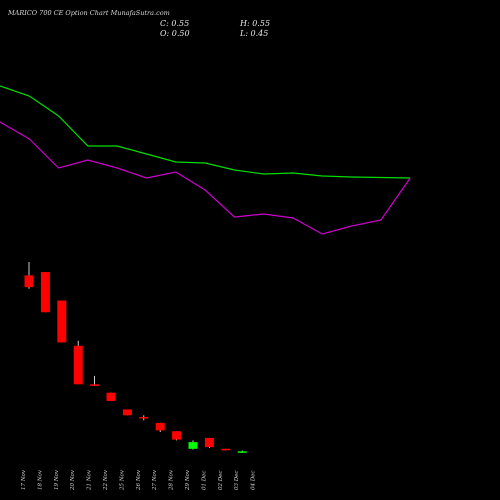  What do you see at coordinates (188, 480) in the screenshot?
I see `x-tick-label: 29 Nov` at bounding box center [188, 480].